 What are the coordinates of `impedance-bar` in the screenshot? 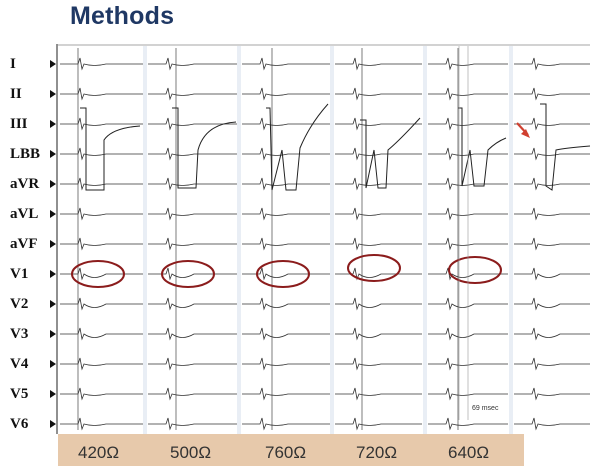 It's located at (291, 450).